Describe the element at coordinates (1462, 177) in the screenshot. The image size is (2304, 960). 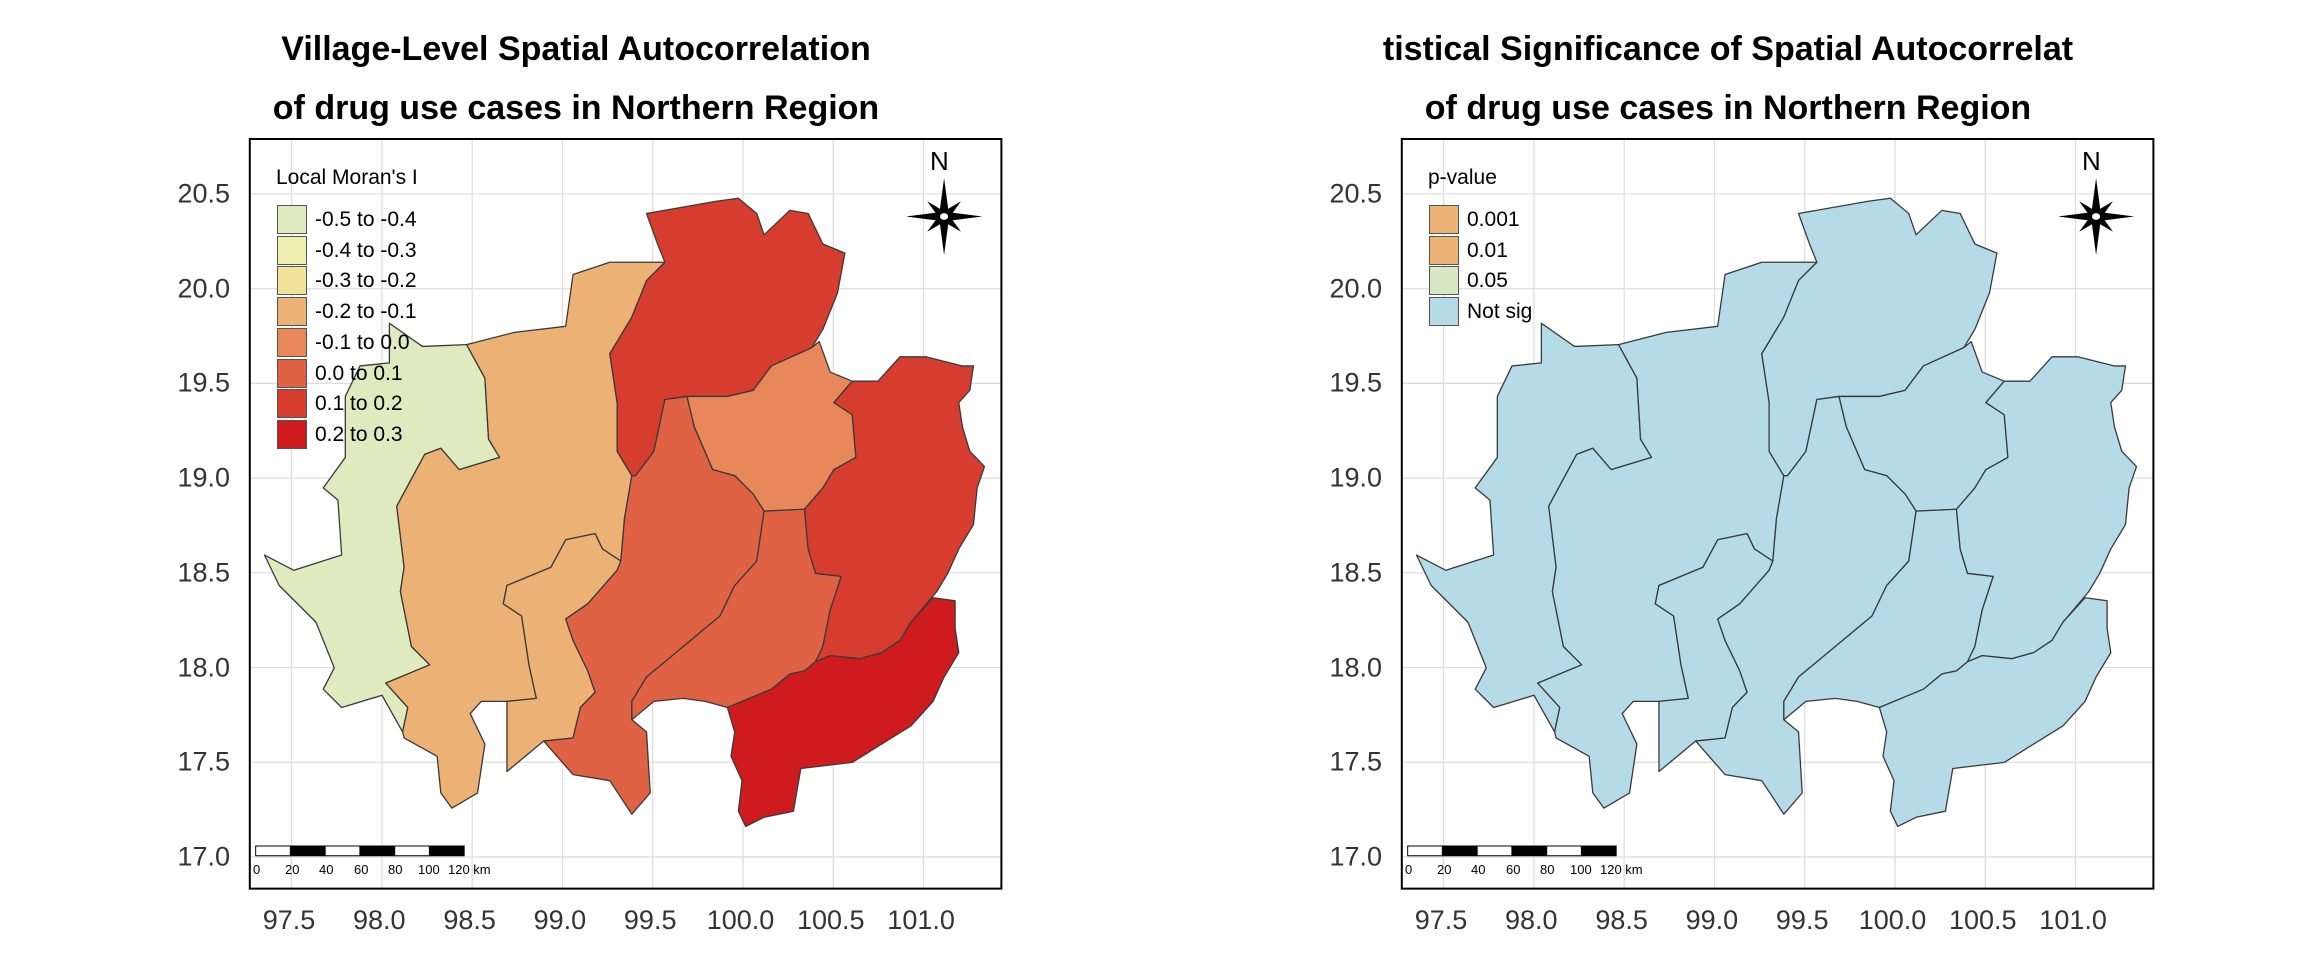
I see `legend-title: p-value` at that location.